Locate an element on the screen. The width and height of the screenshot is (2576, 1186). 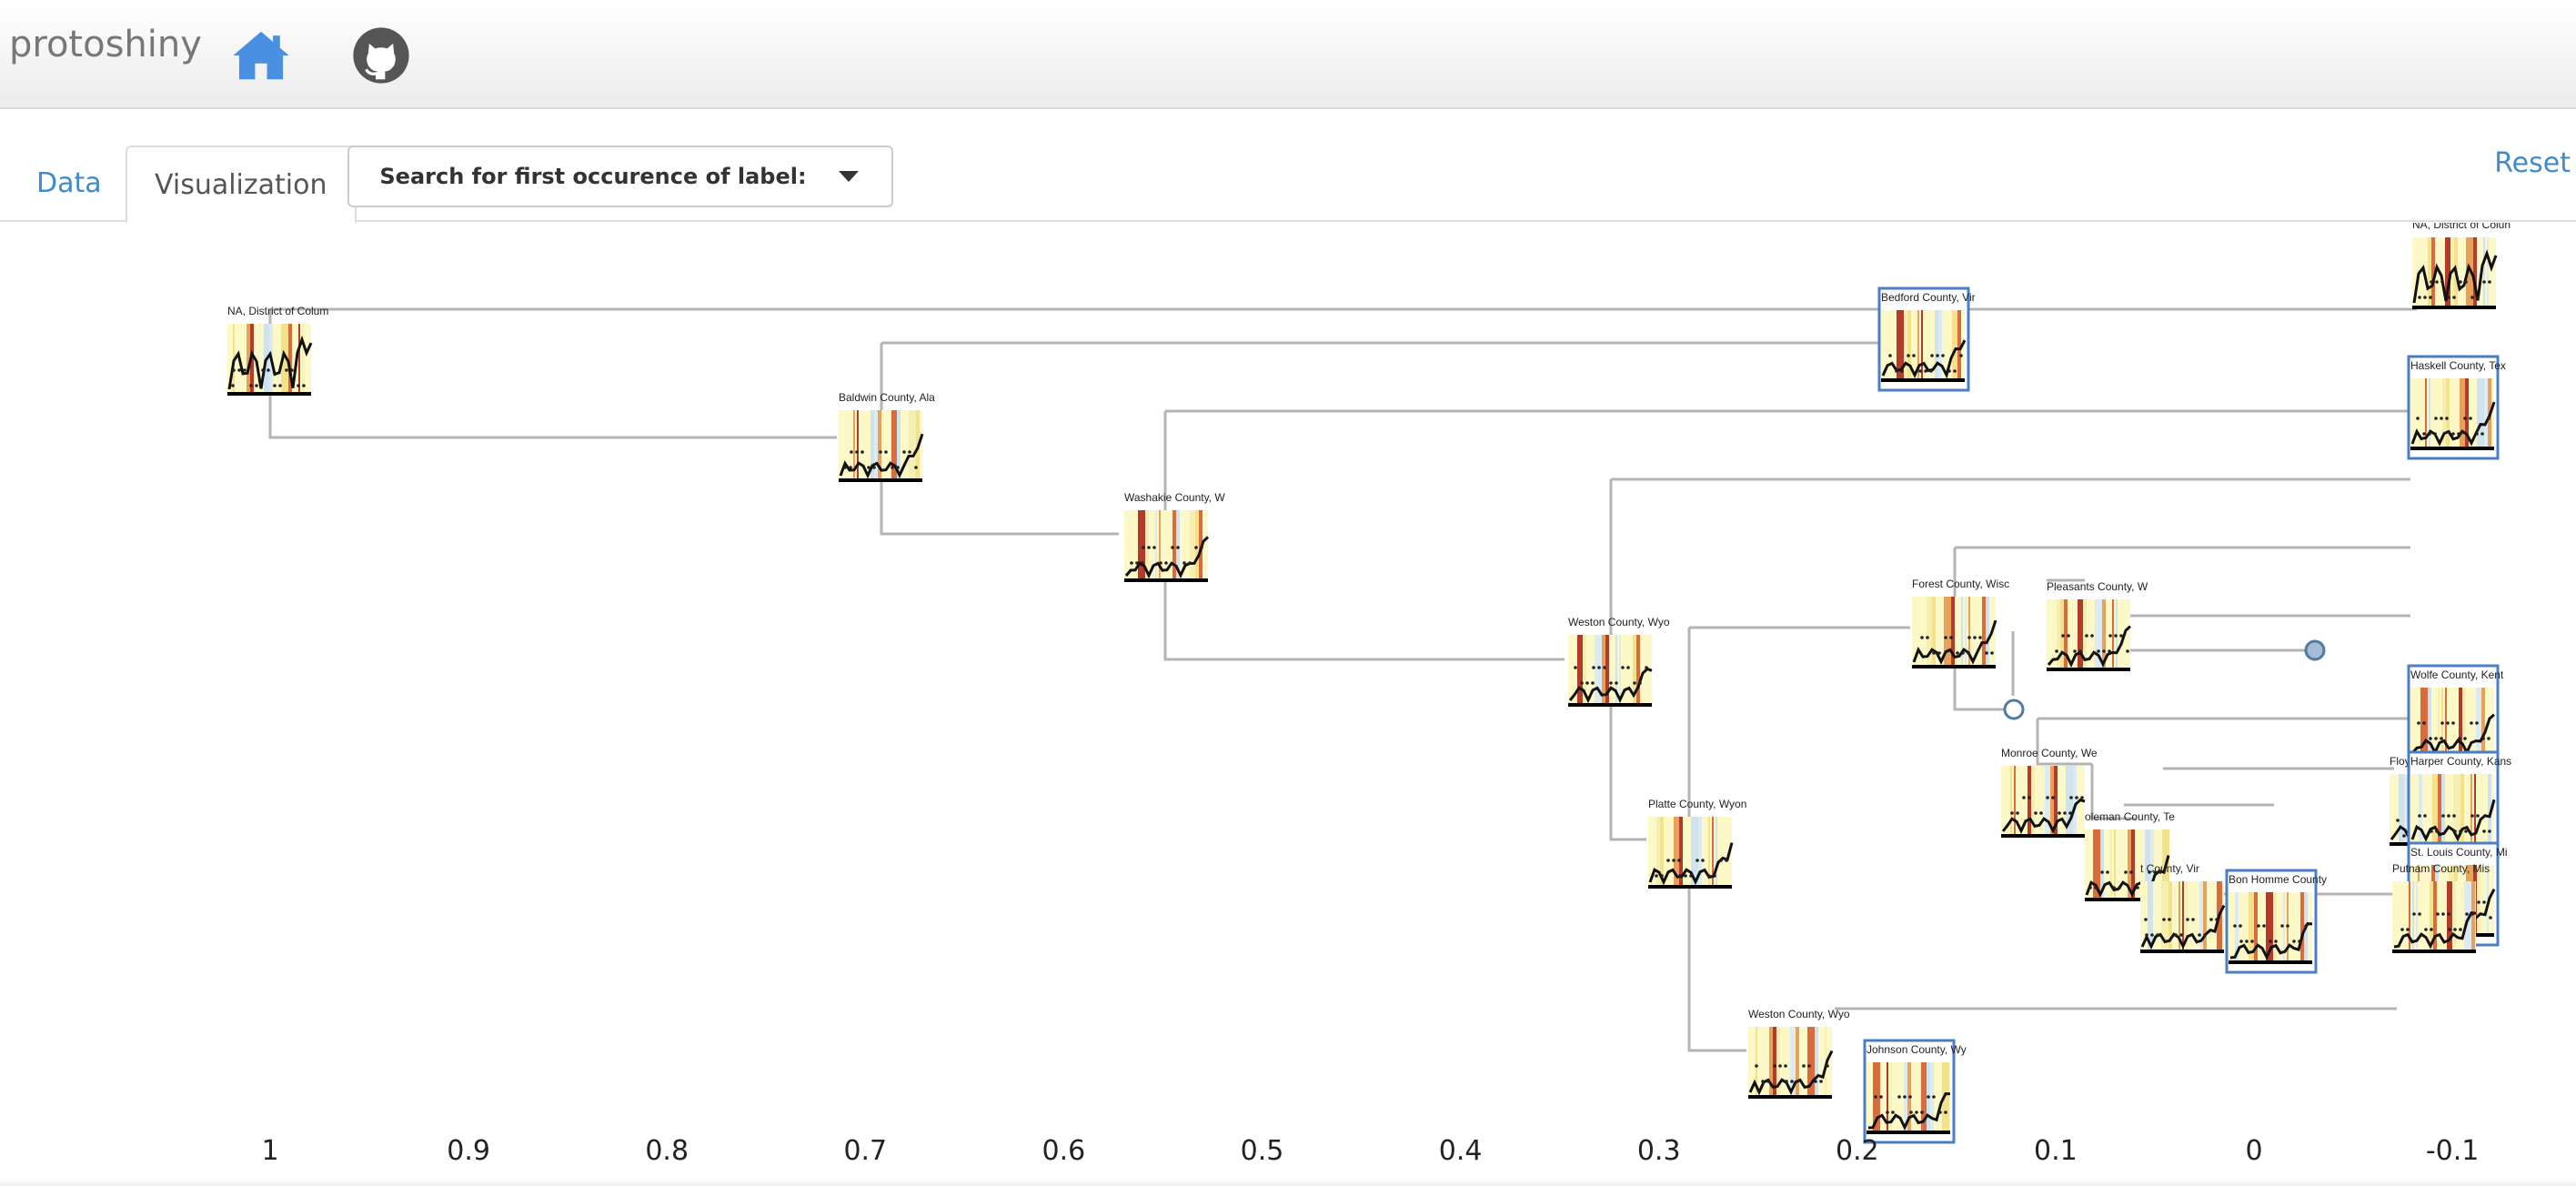
tree-node-label: Platte County, Wyon is located at coordinates (1697, 804).